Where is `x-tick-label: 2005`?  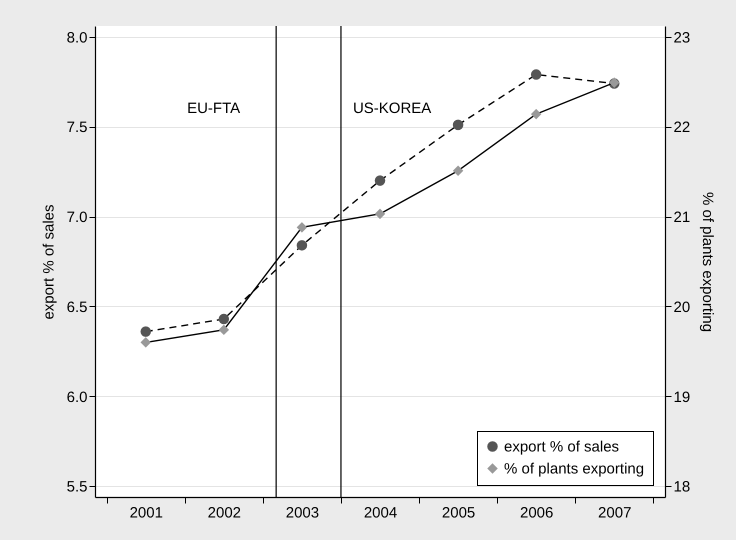 x-tick-label: 2005 is located at coordinates (459, 513).